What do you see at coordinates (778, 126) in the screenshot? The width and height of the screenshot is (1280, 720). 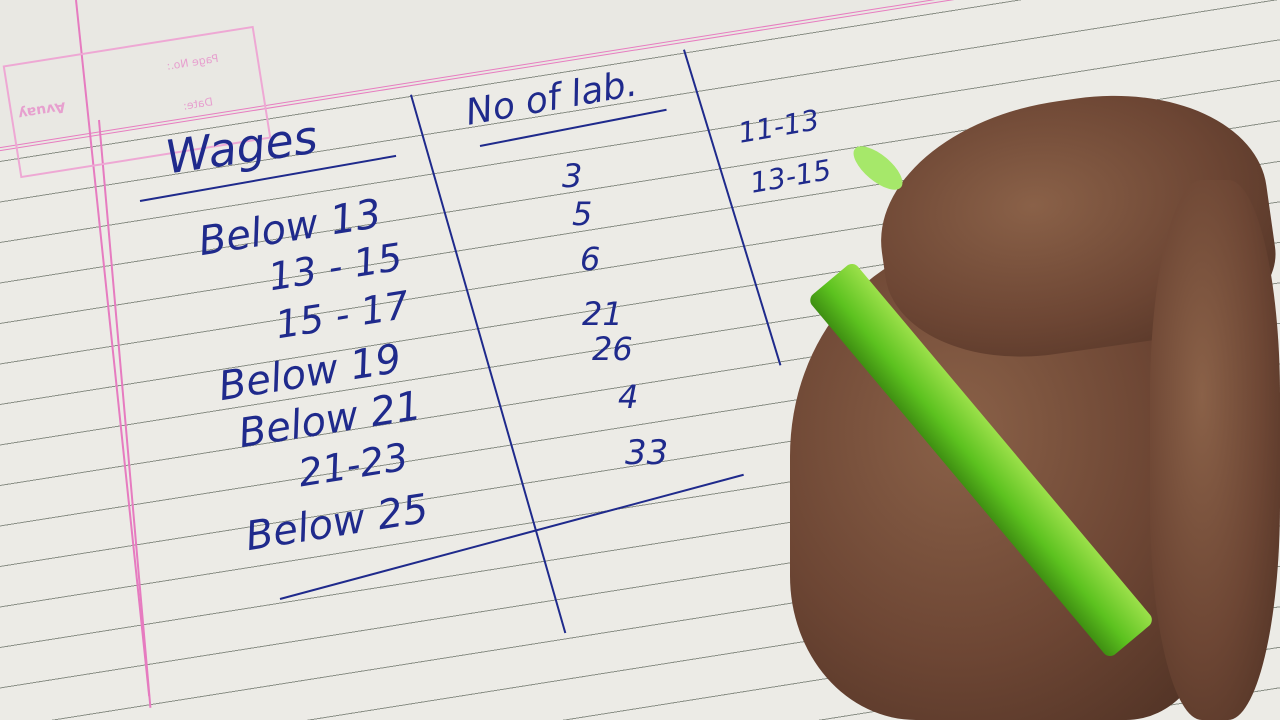 I see `class-interval: 11-13` at bounding box center [778, 126].